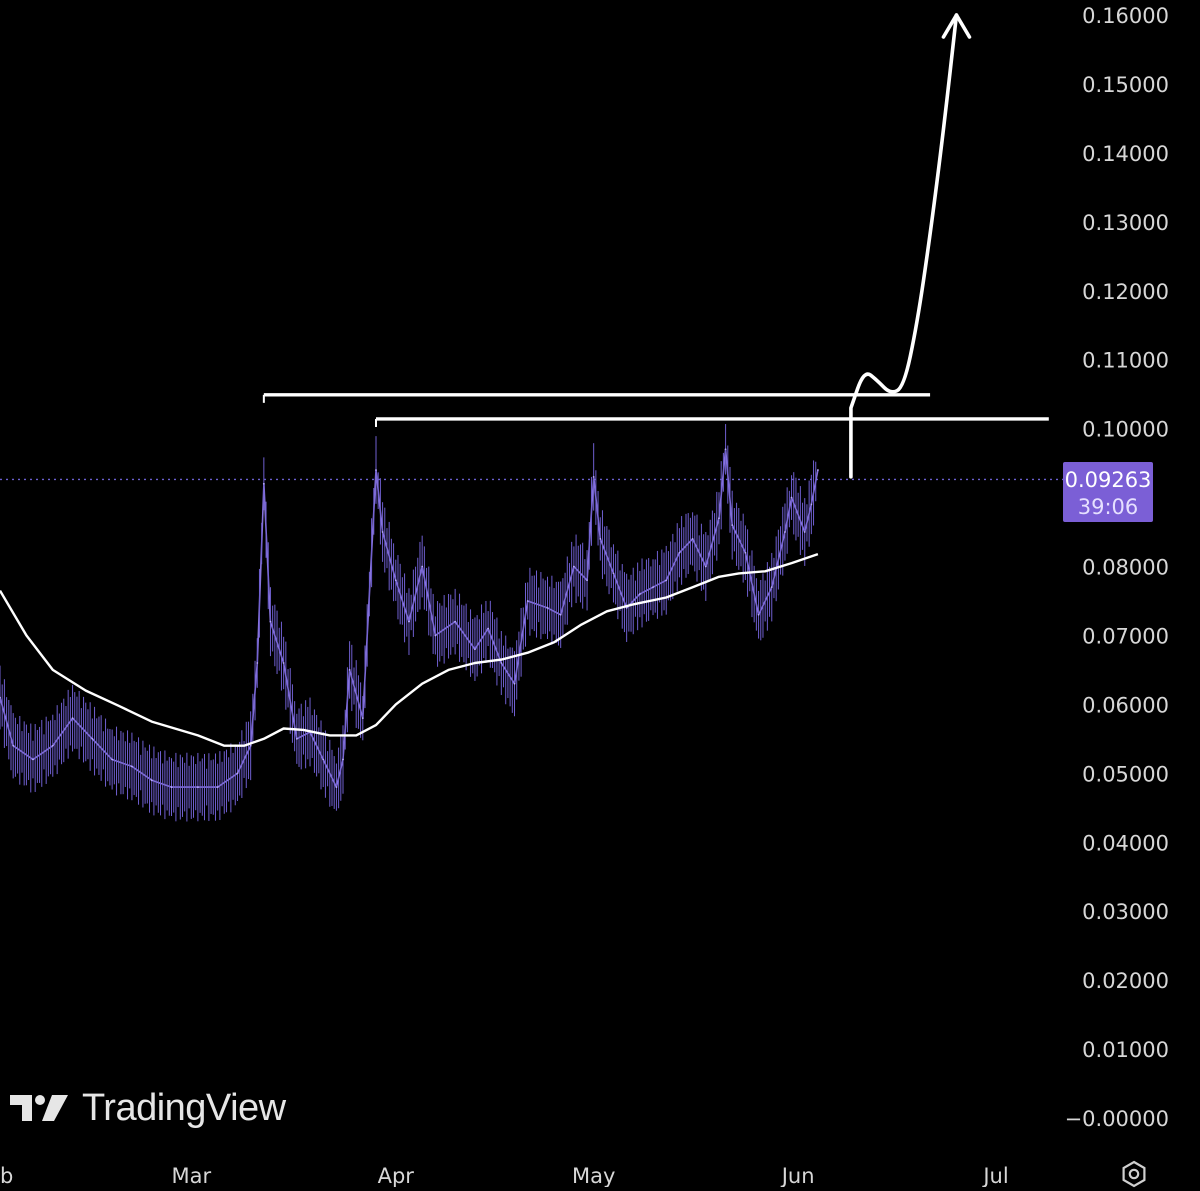 This screenshot has width=1200, height=1191. I want to click on tradingview-watermark: TradingView, so click(148, 1108).